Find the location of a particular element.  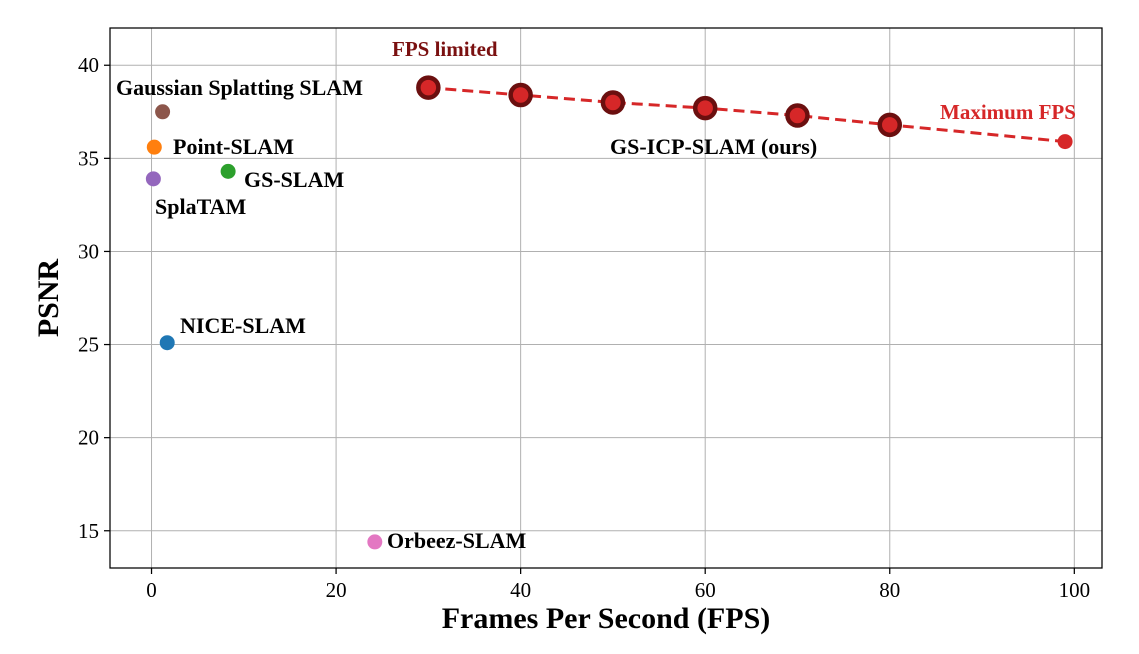

label-splatam: SplaTAM is located at coordinates (201, 206).